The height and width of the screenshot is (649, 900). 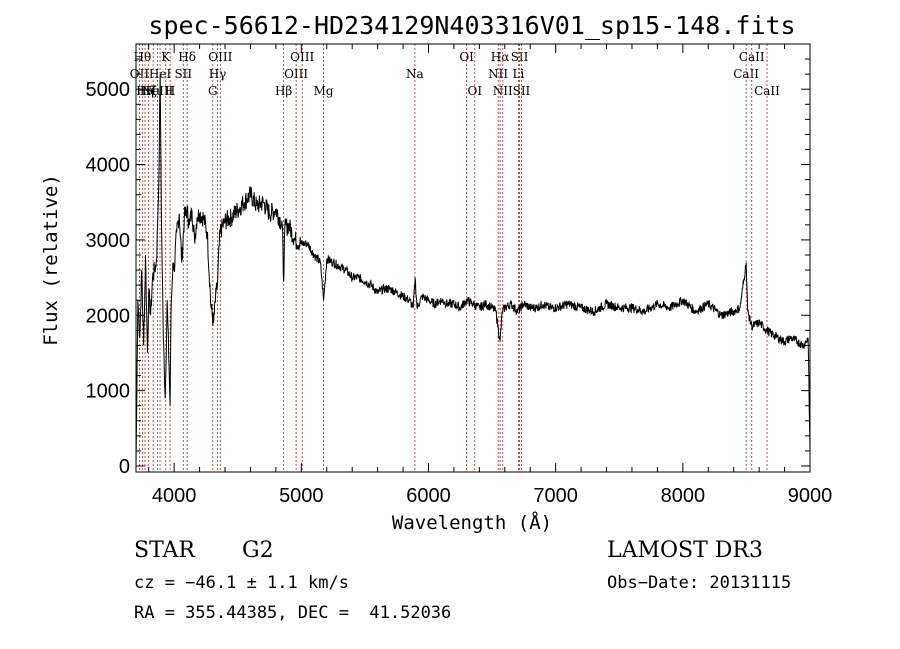 What do you see at coordinates (213, 91) in the screenshot?
I see `line-marker-label: G` at bounding box center [213, 91].